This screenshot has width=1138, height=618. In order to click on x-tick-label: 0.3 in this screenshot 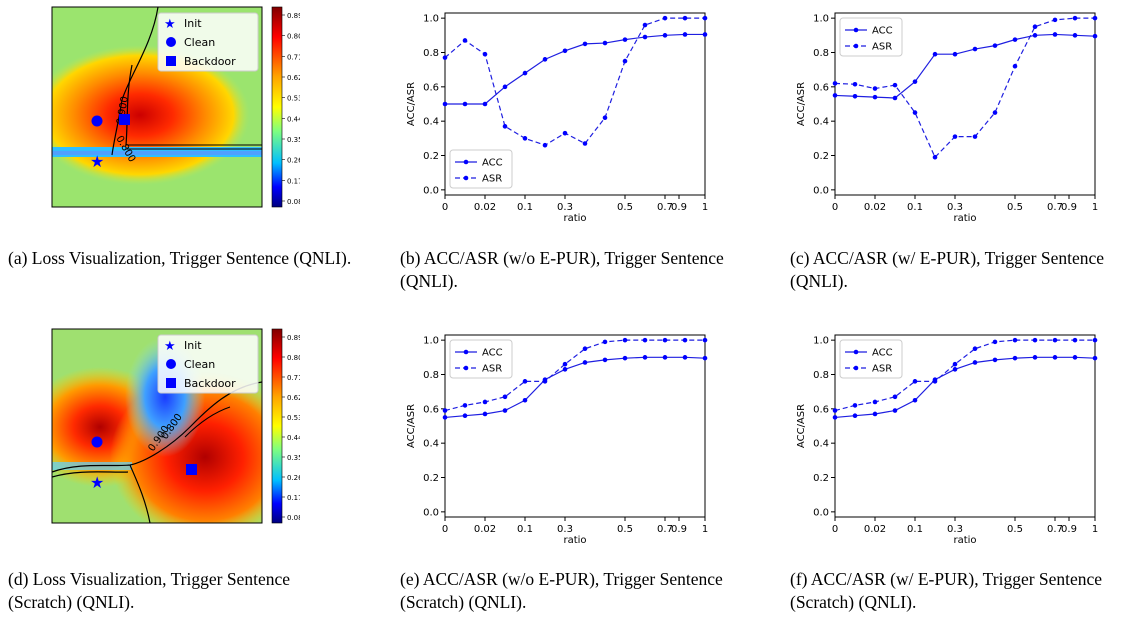, I will do `click(955, 529)`.